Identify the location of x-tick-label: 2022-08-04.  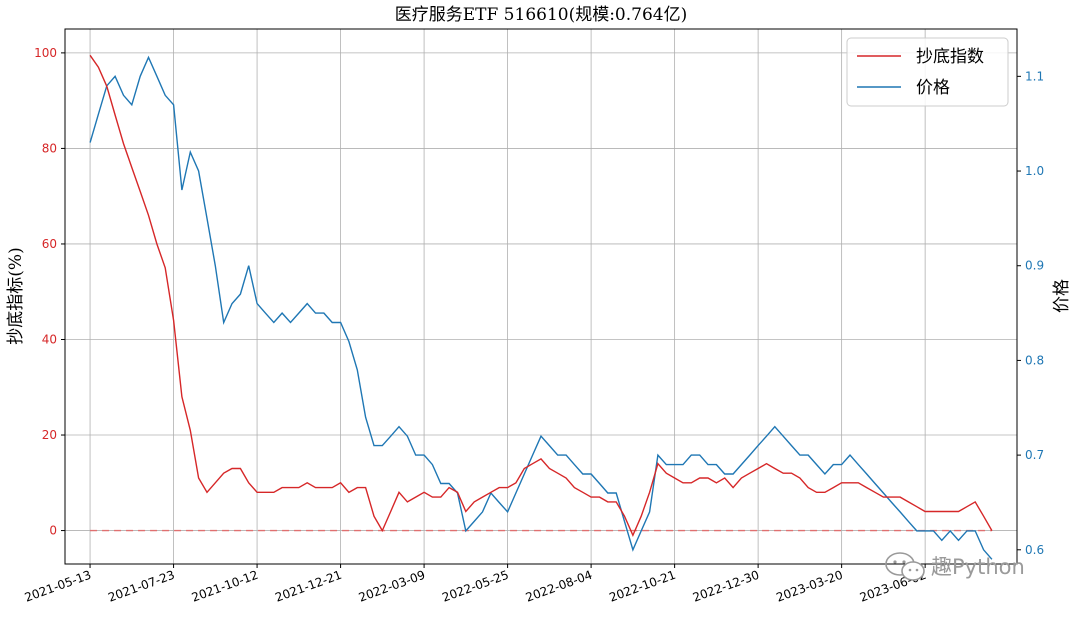
(559, 586).